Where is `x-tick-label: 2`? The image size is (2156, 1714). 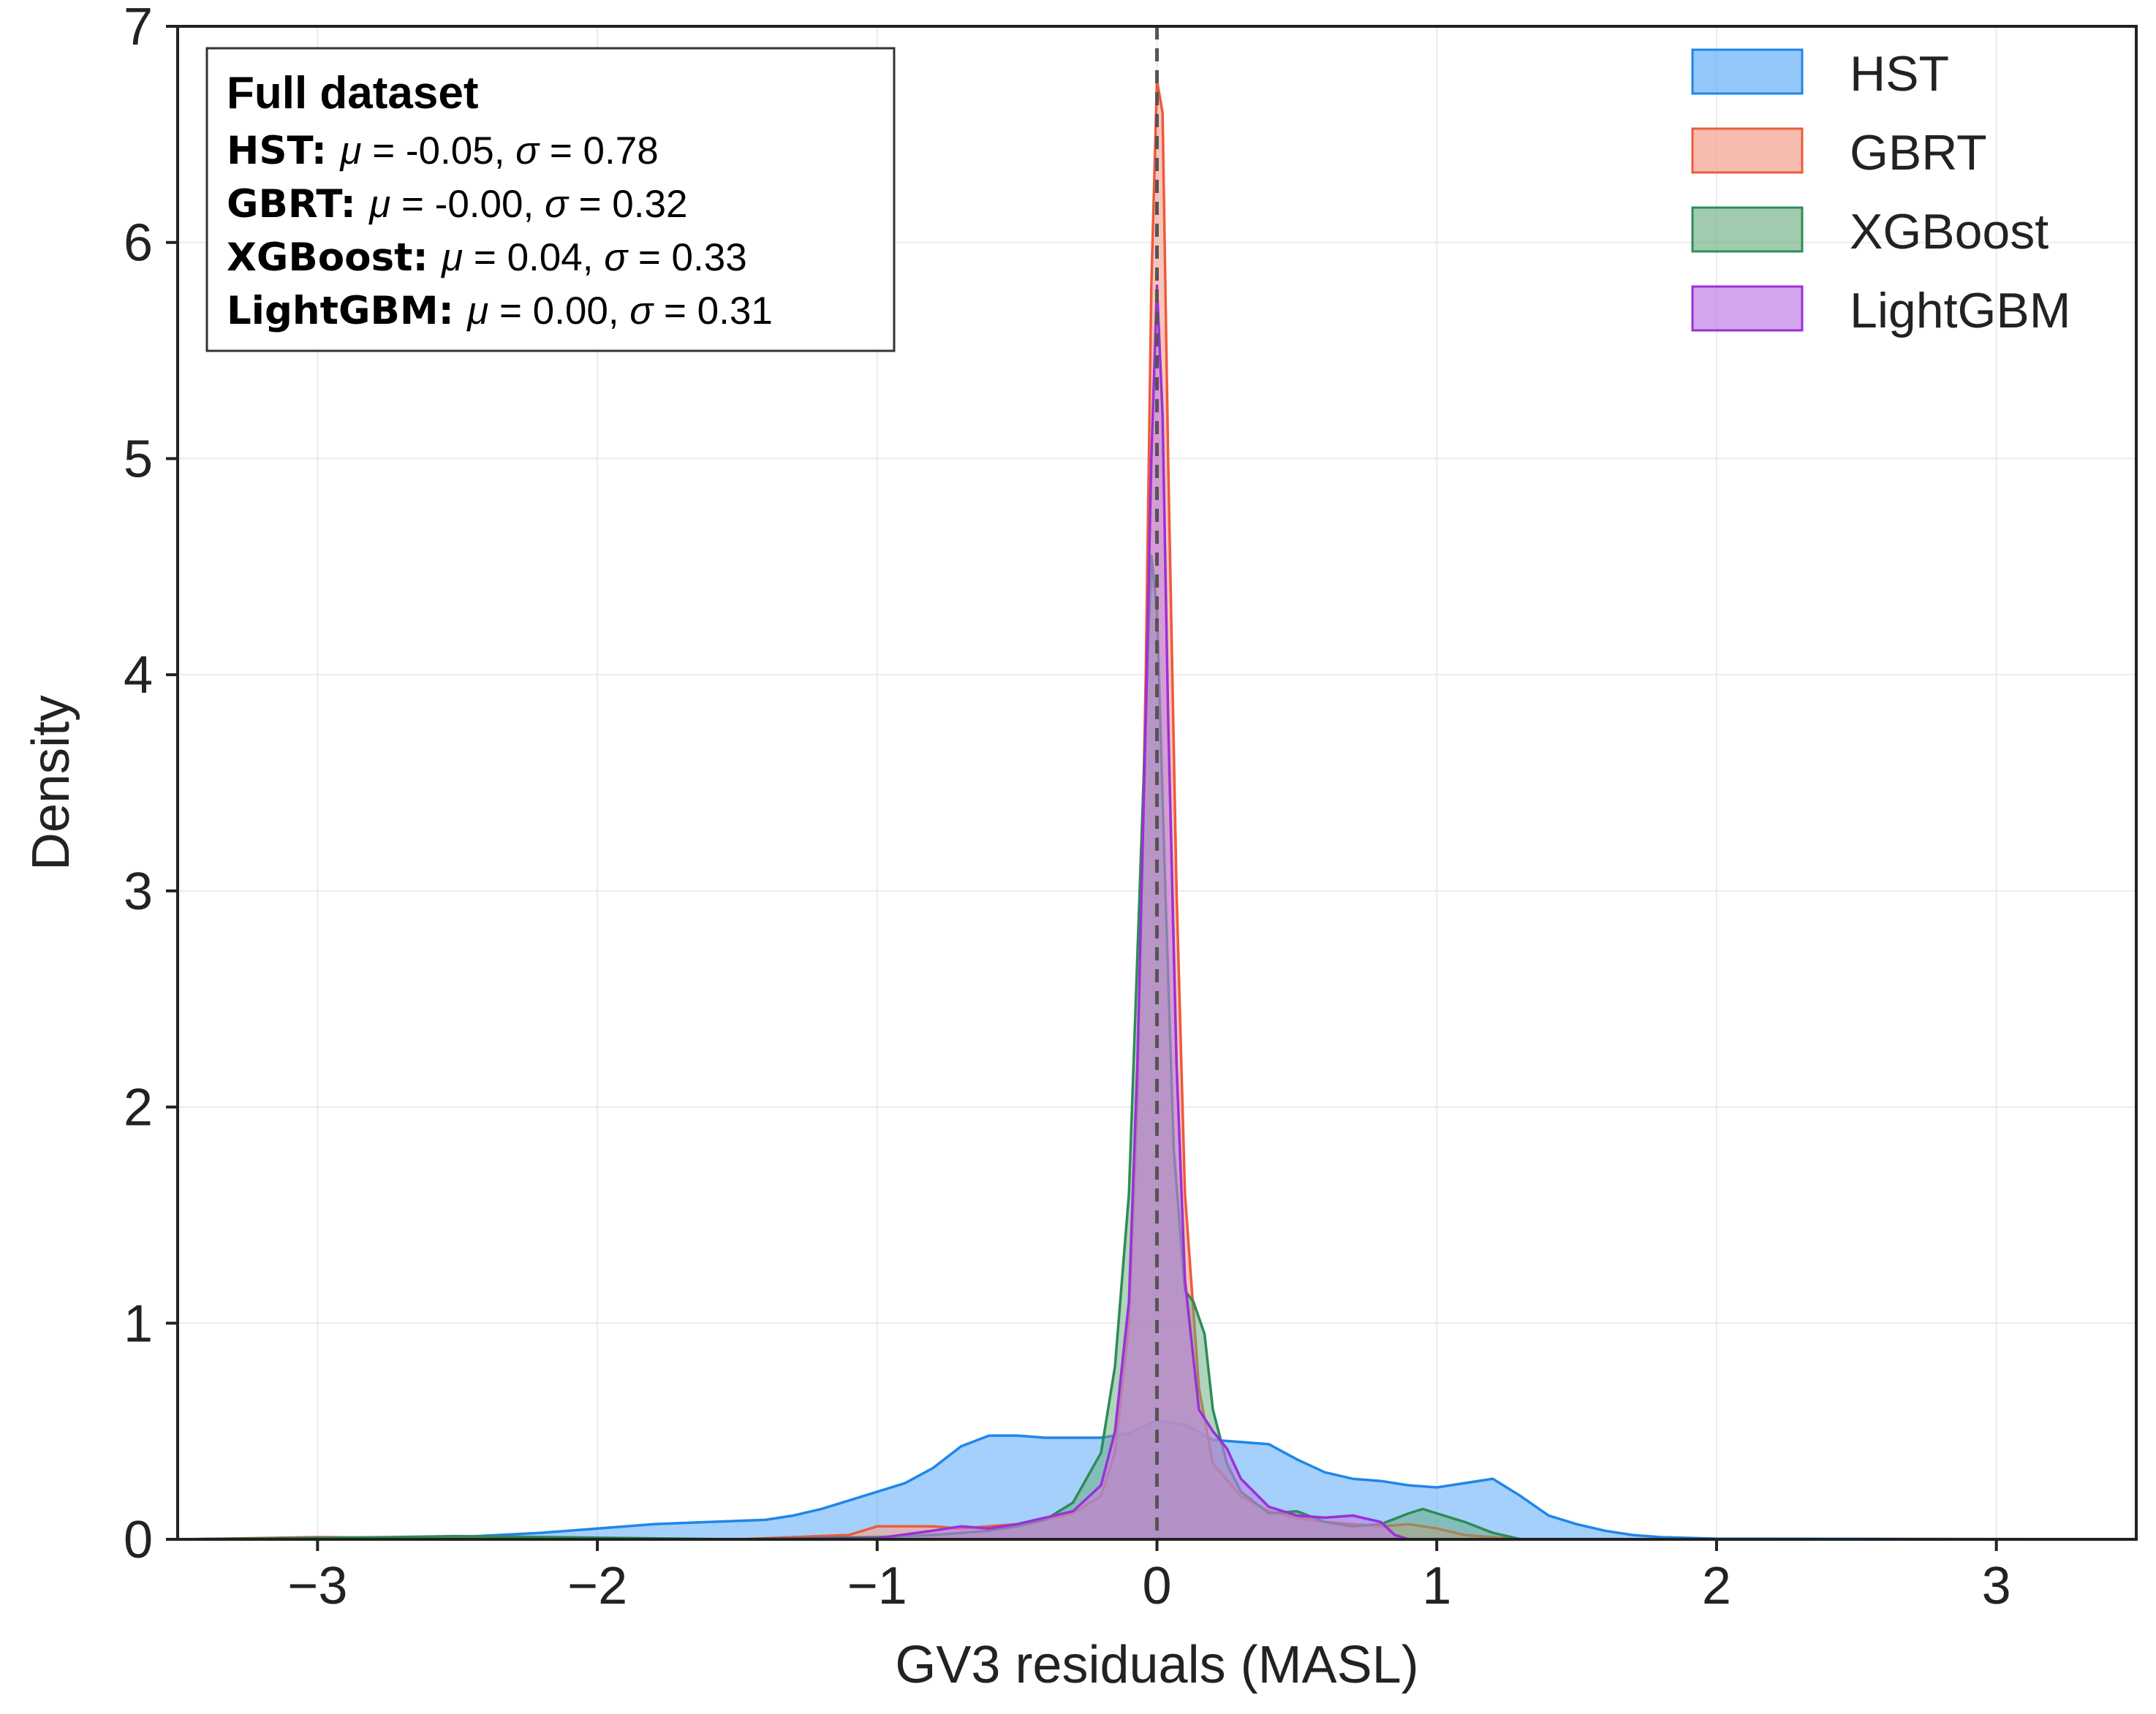 x-tick-label: 2 is located at coordinates (1717, 1586).